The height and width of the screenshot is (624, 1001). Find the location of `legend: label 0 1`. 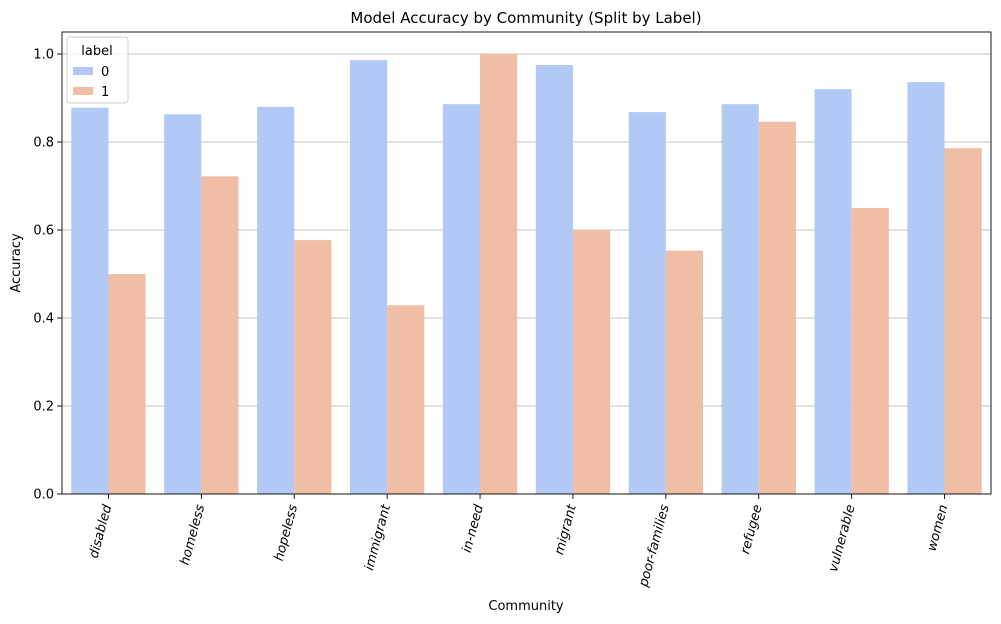

legend: label 0 1 is located at coordinates (97, 70).